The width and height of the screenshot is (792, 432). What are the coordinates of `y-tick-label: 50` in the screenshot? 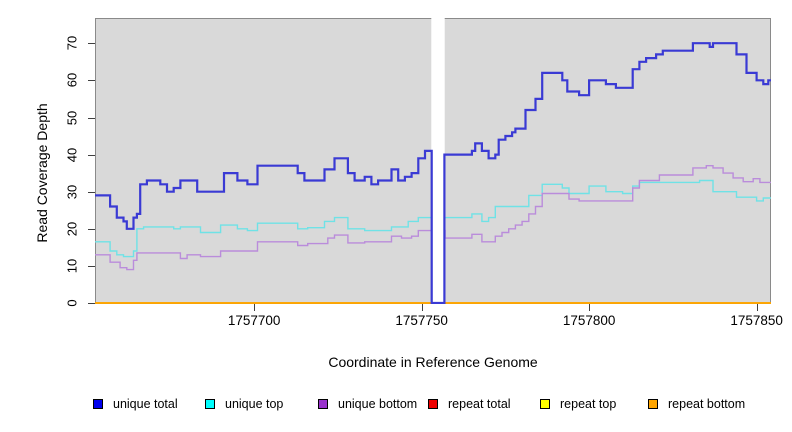 It's located at (72, 117).